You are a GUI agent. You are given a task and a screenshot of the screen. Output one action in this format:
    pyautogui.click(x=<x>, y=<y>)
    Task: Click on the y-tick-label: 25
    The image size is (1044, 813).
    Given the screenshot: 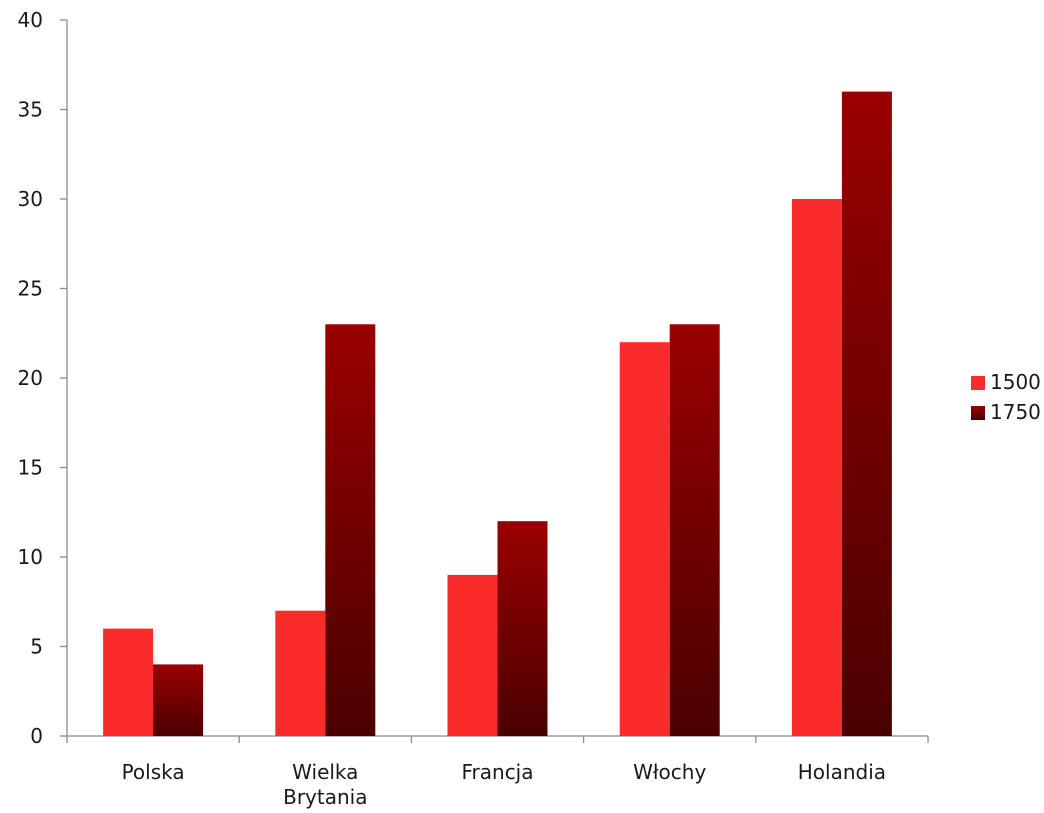 What is the action you would take?
    pyautogui.click(x=30, y=289)
    